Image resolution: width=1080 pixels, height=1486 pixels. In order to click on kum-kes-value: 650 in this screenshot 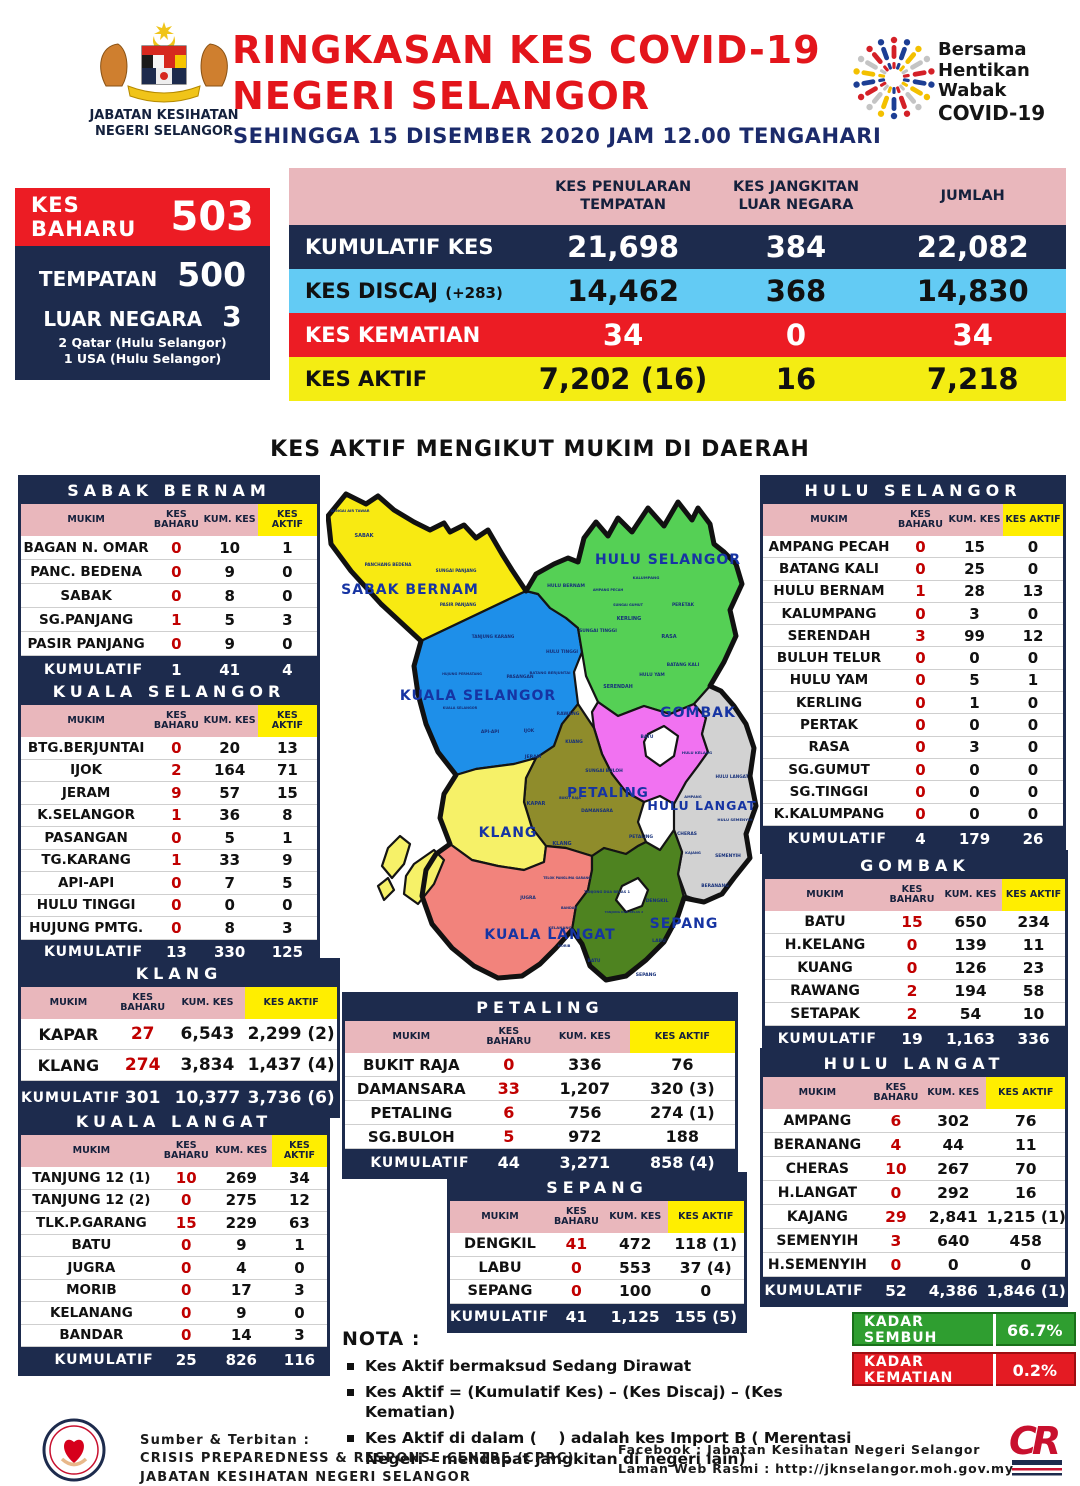, I will do `click(970, 922)`.